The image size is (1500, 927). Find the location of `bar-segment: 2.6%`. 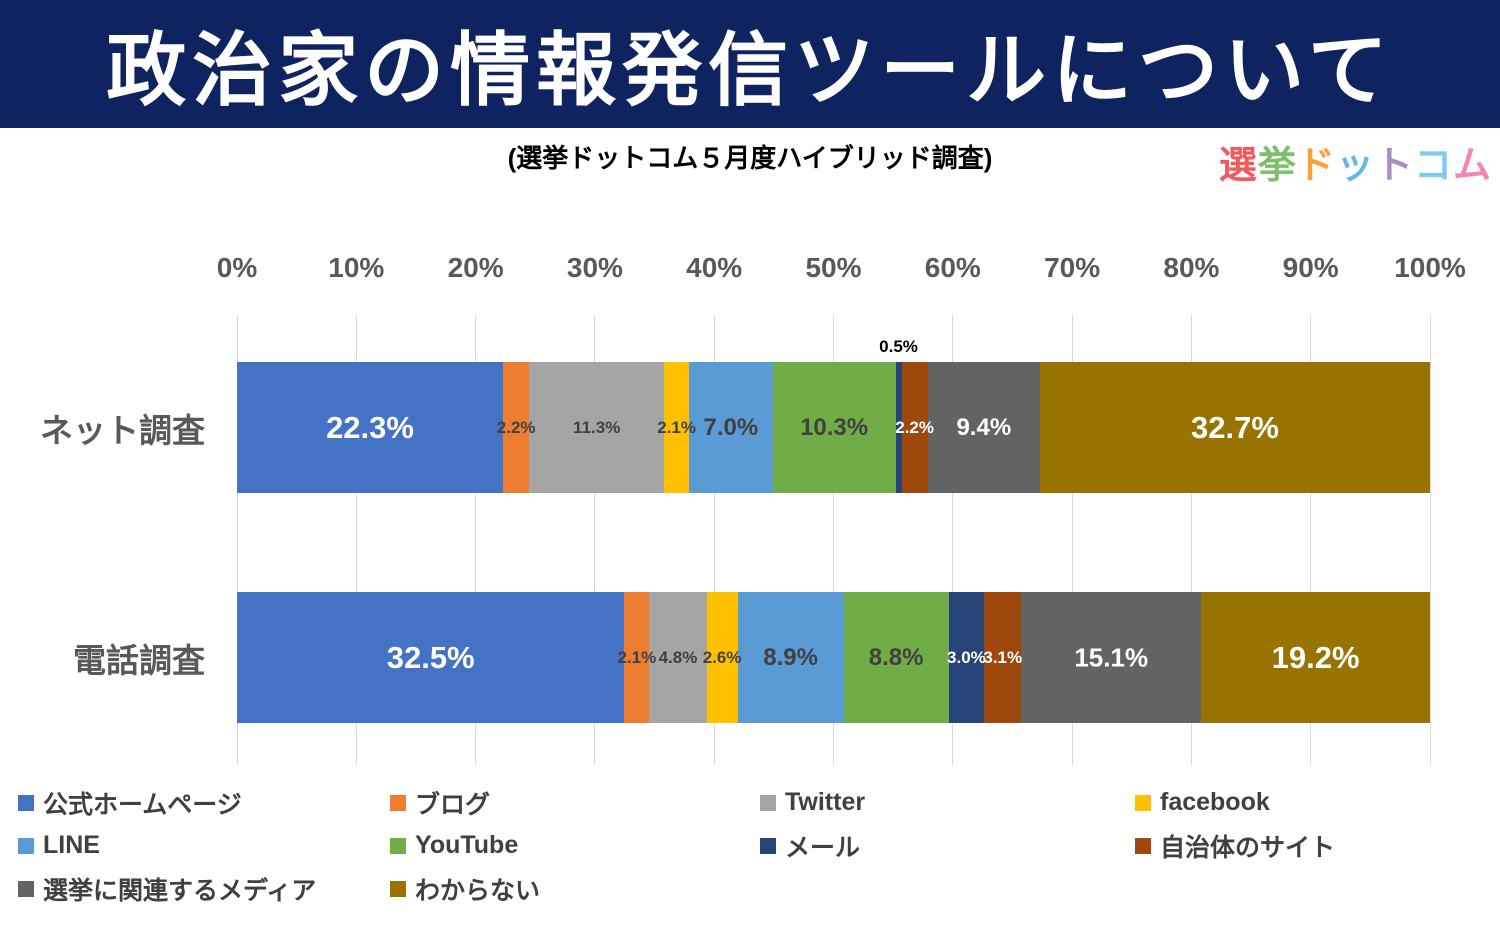

bar-segment: 2.6% is located at coordinates (722, 657).